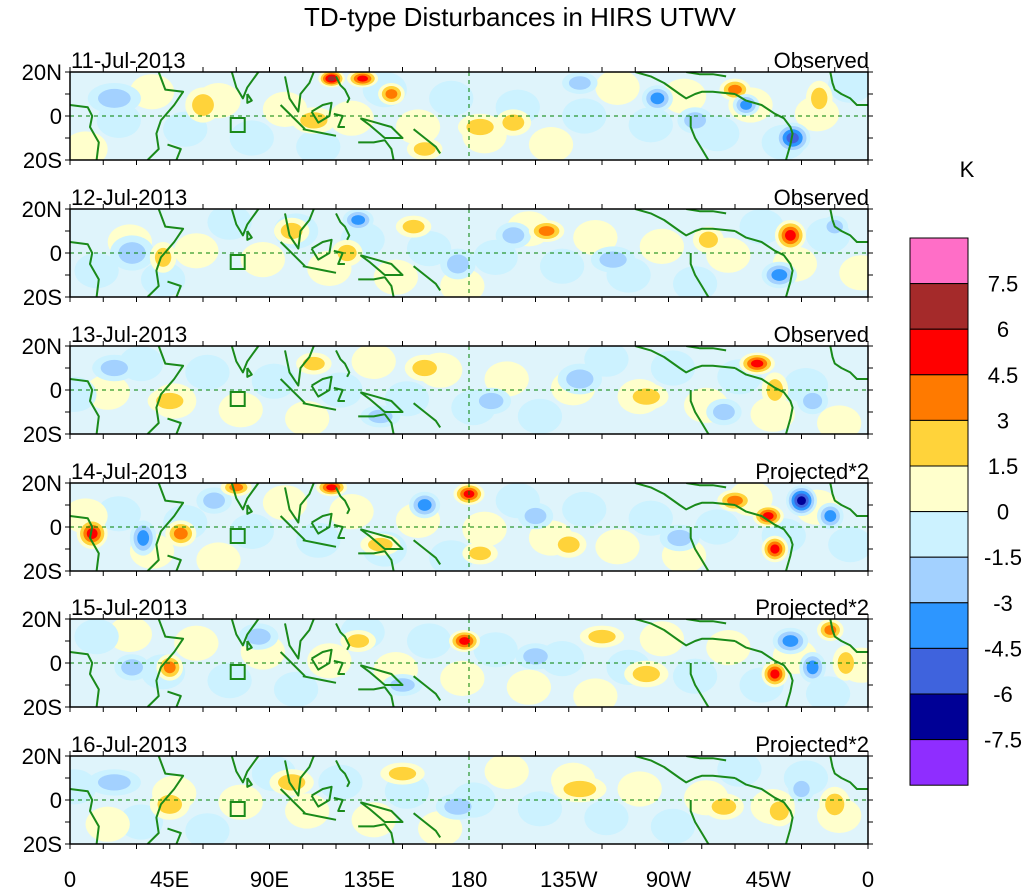  Describe the element at coordinates (128, 60) in the screenshot. I see `panel-date: 11-Jul-2013` at that location.